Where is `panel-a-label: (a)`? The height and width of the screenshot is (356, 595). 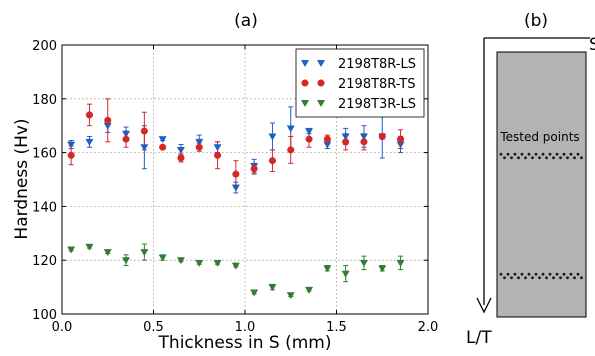
panel-a-label: (a) is located at coordinates (246, 21).